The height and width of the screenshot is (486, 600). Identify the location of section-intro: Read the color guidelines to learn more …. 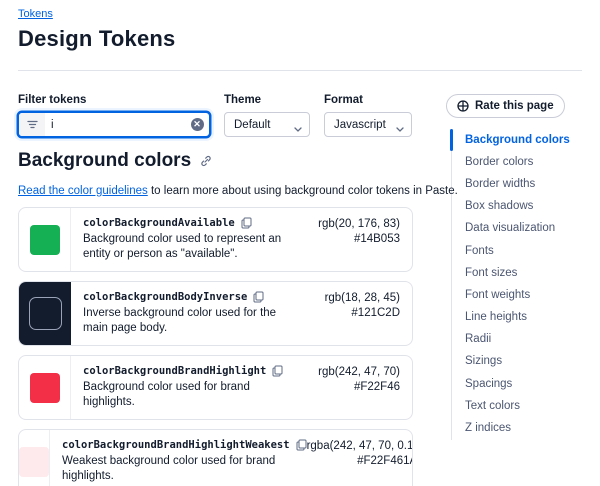
(238, 191).